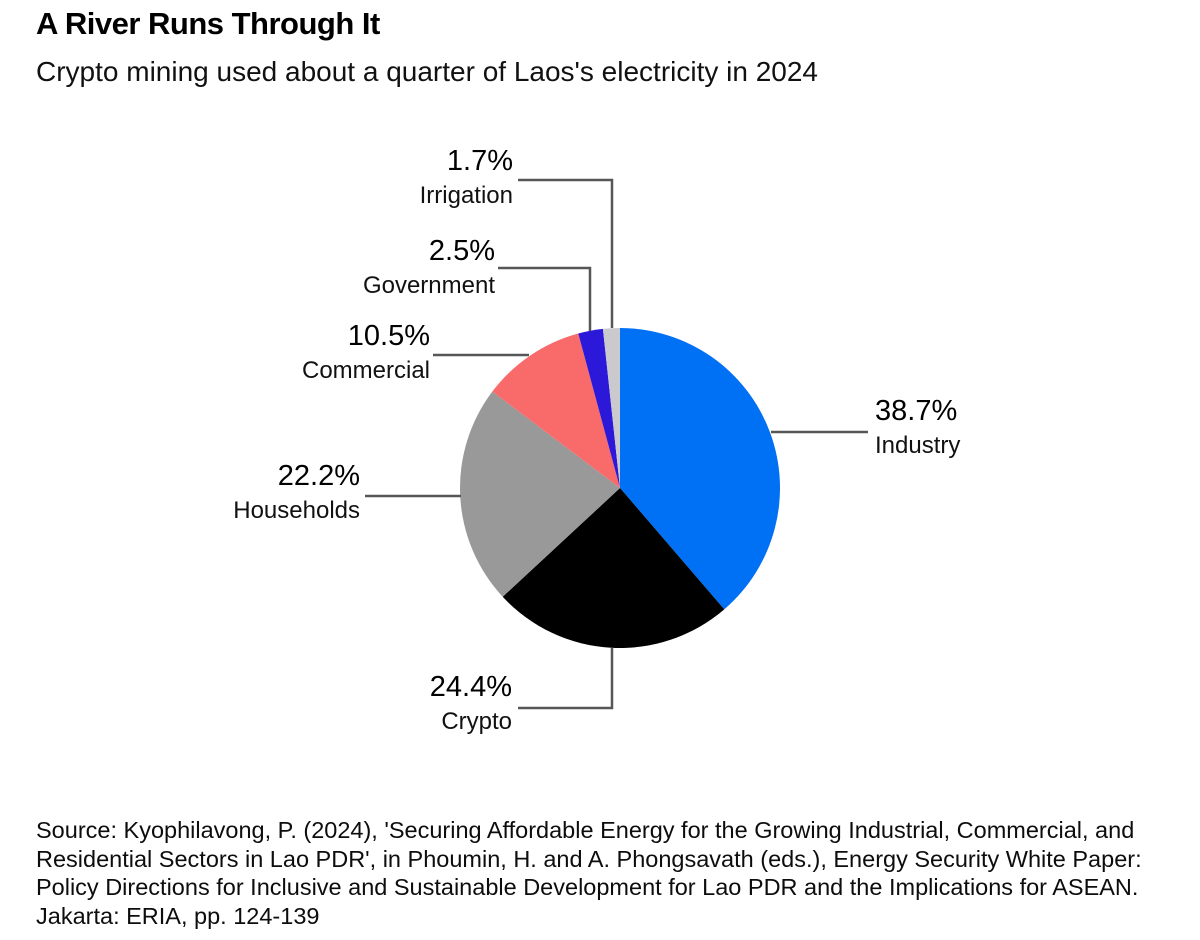 The image size is (1200, 940). What do you see at coordinates (470, 687) in the screenshot?
I see `pie-label-crypto-value: 24.4%` at bounding box center [470, 687].